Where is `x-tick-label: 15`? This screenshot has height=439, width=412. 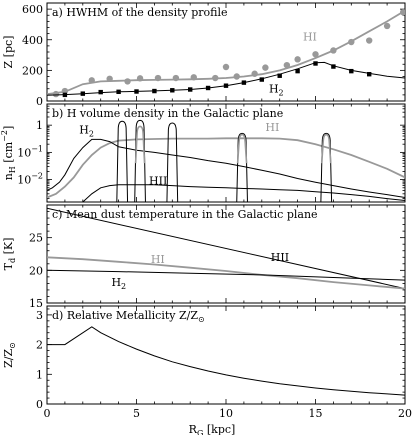 x-tick-label: 15 is located at coordinates (316, 413).